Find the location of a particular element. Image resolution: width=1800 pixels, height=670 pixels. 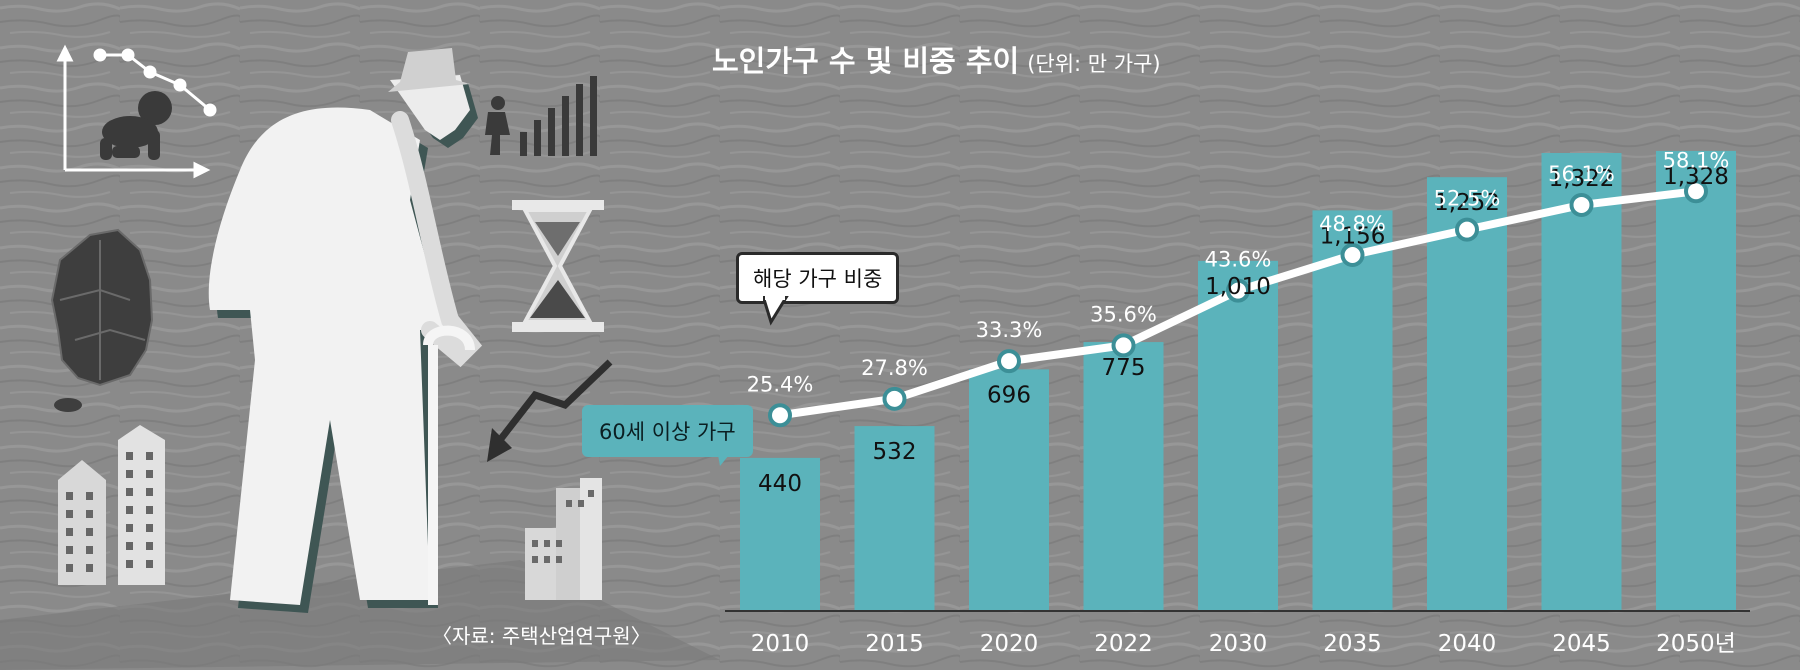

down-arrow-icon is located at coordinates (550, 410).